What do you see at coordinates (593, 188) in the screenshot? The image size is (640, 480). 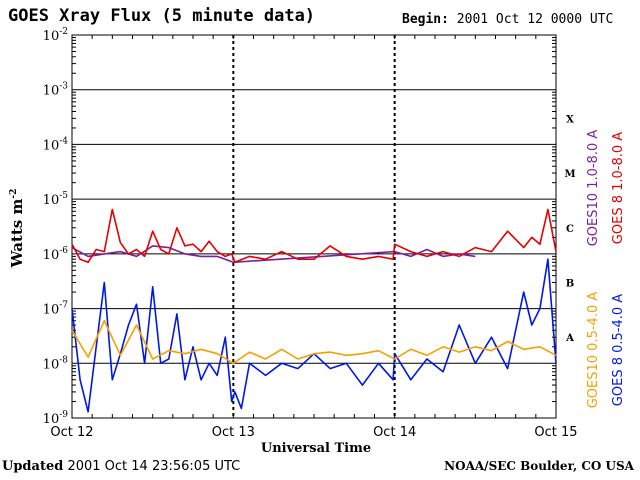 I see `legend-entry: GOES10 1.0-8.0 A` at bounding box center [593, 188].